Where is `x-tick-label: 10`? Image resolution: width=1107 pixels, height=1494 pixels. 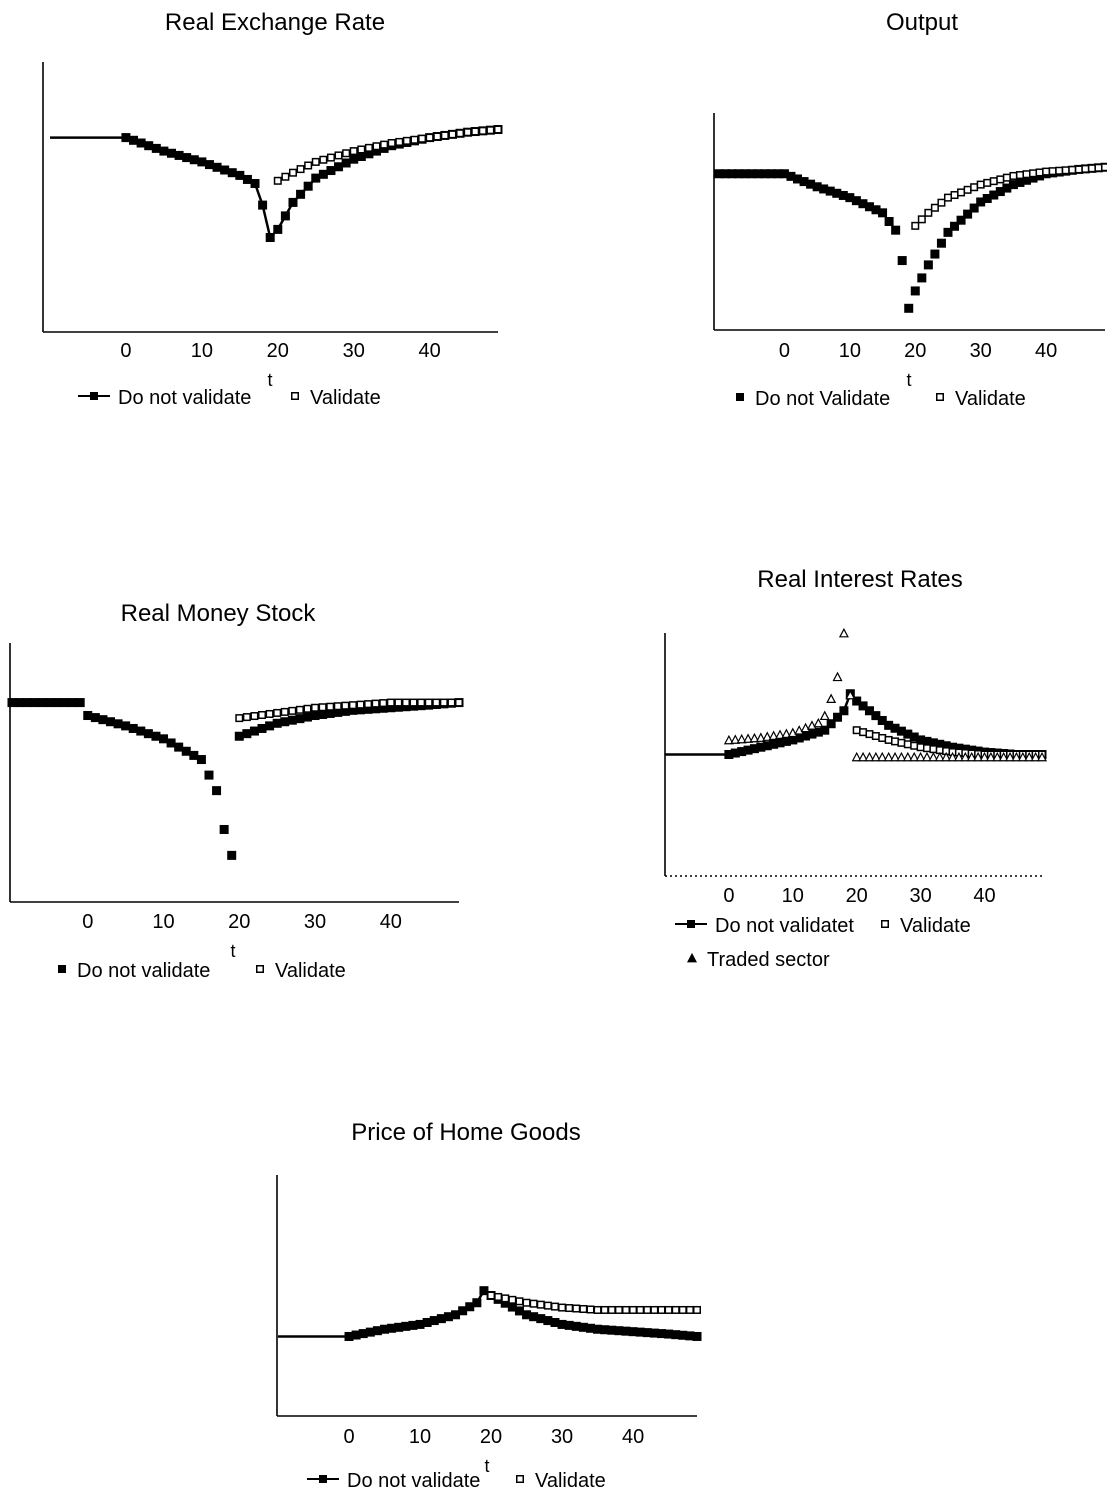
x-tick-label: 10 is located at coordinates (163, 922).